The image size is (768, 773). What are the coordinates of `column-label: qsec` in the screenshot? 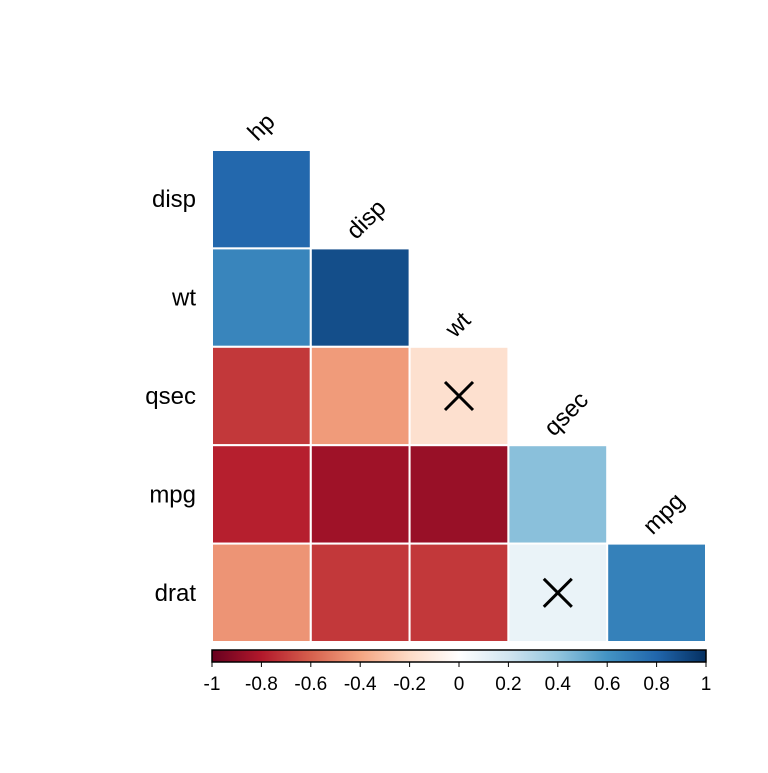 It's located at (566, 413).